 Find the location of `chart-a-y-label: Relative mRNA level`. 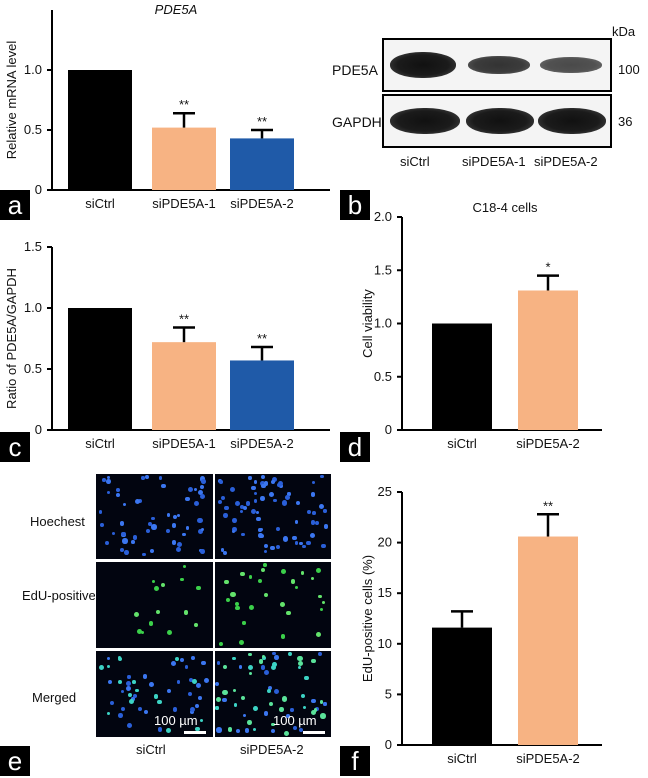

chart-a-y-label: Relative mRNA level is located at coordinates (11, 100).